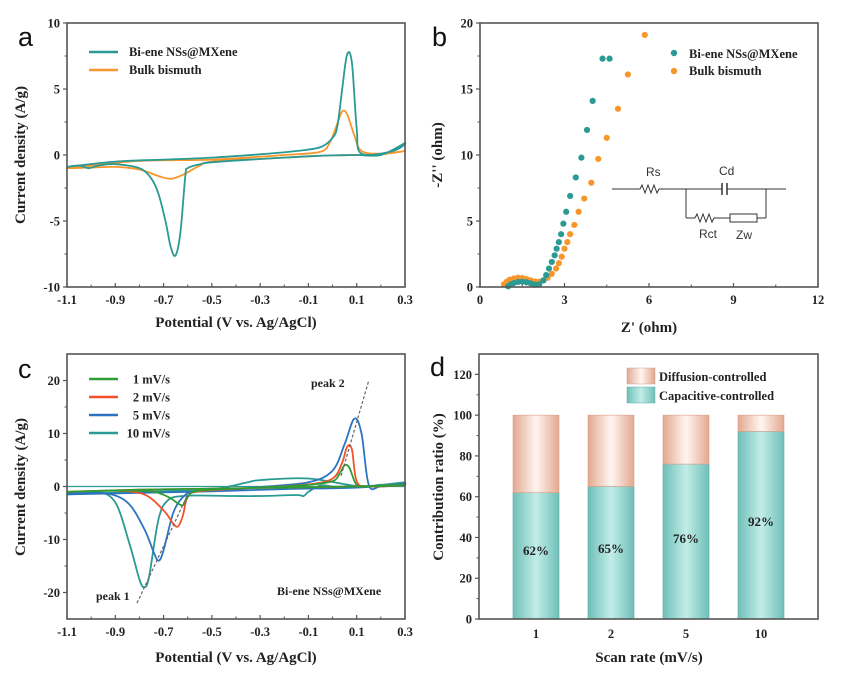 This screenshot has width=842, height=686. I want to click on panel-d-plot: 62% 65% 76% 92%, so click(648, 517).